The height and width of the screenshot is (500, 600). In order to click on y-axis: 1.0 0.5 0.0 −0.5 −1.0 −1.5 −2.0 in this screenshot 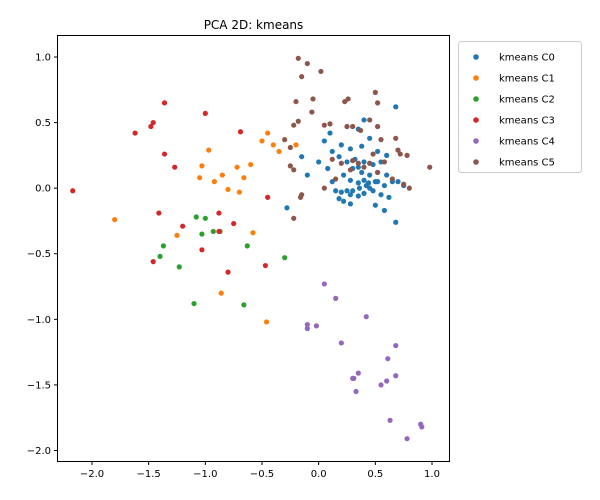, I will do `click(42, 254)`.